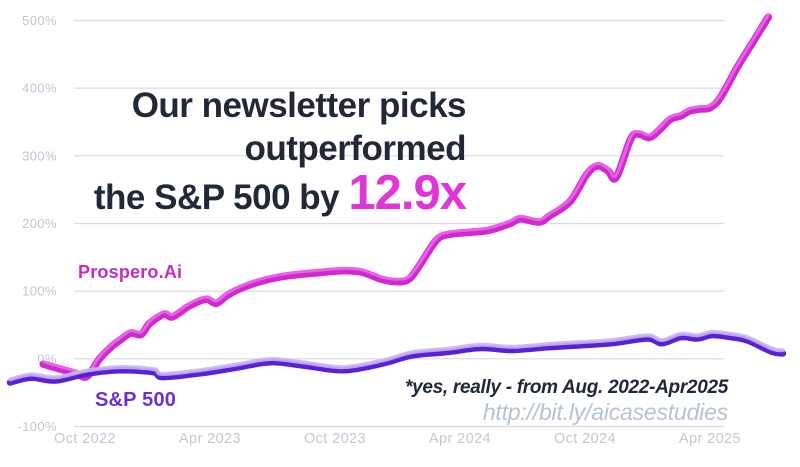 The width and height of the screenshot is (800, 467). What do you see at coordinates (210, 439) in the screenshot?
I see `x-axis-tick-label: Apr 2023` at bounding box center [210, 439].